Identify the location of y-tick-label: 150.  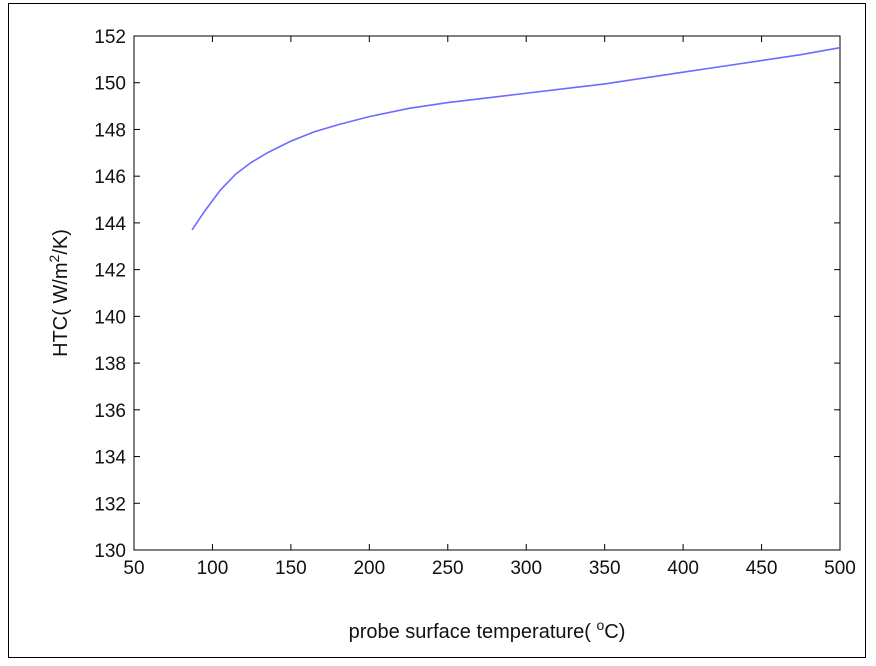
(110, 84).